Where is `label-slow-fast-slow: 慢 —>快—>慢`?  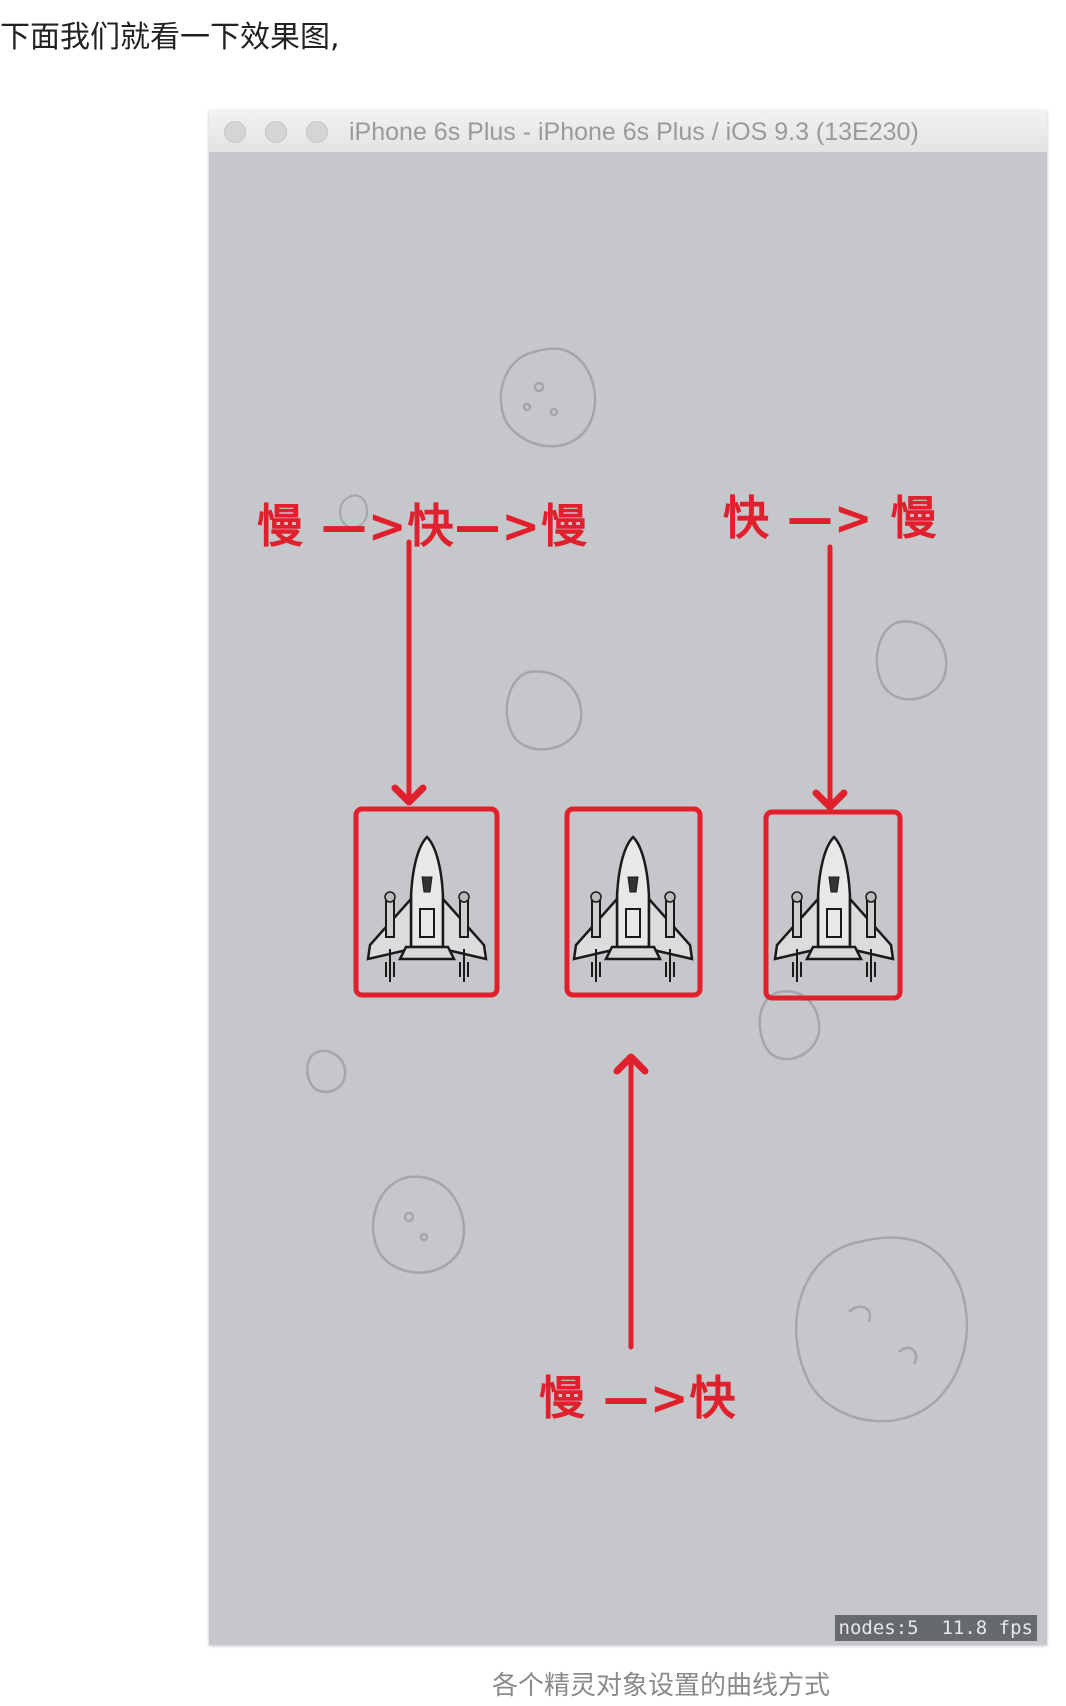
label-slow-fast-slow: 慢 —>快—>慢 is located at coordinates (423, 526).